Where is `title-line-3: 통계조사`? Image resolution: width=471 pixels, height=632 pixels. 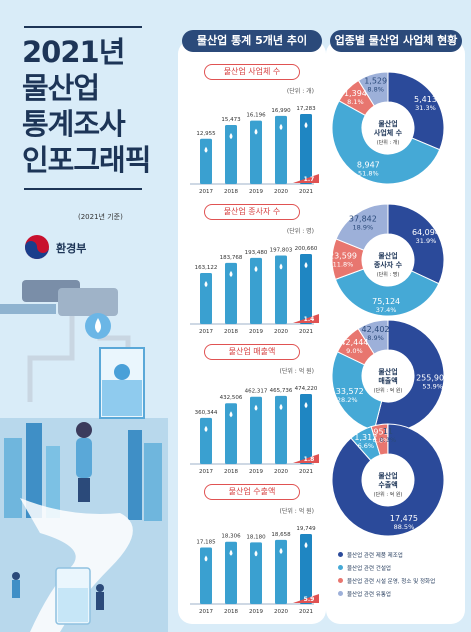
title-line-3: 통계조사 is located at coordinates (74, 124).